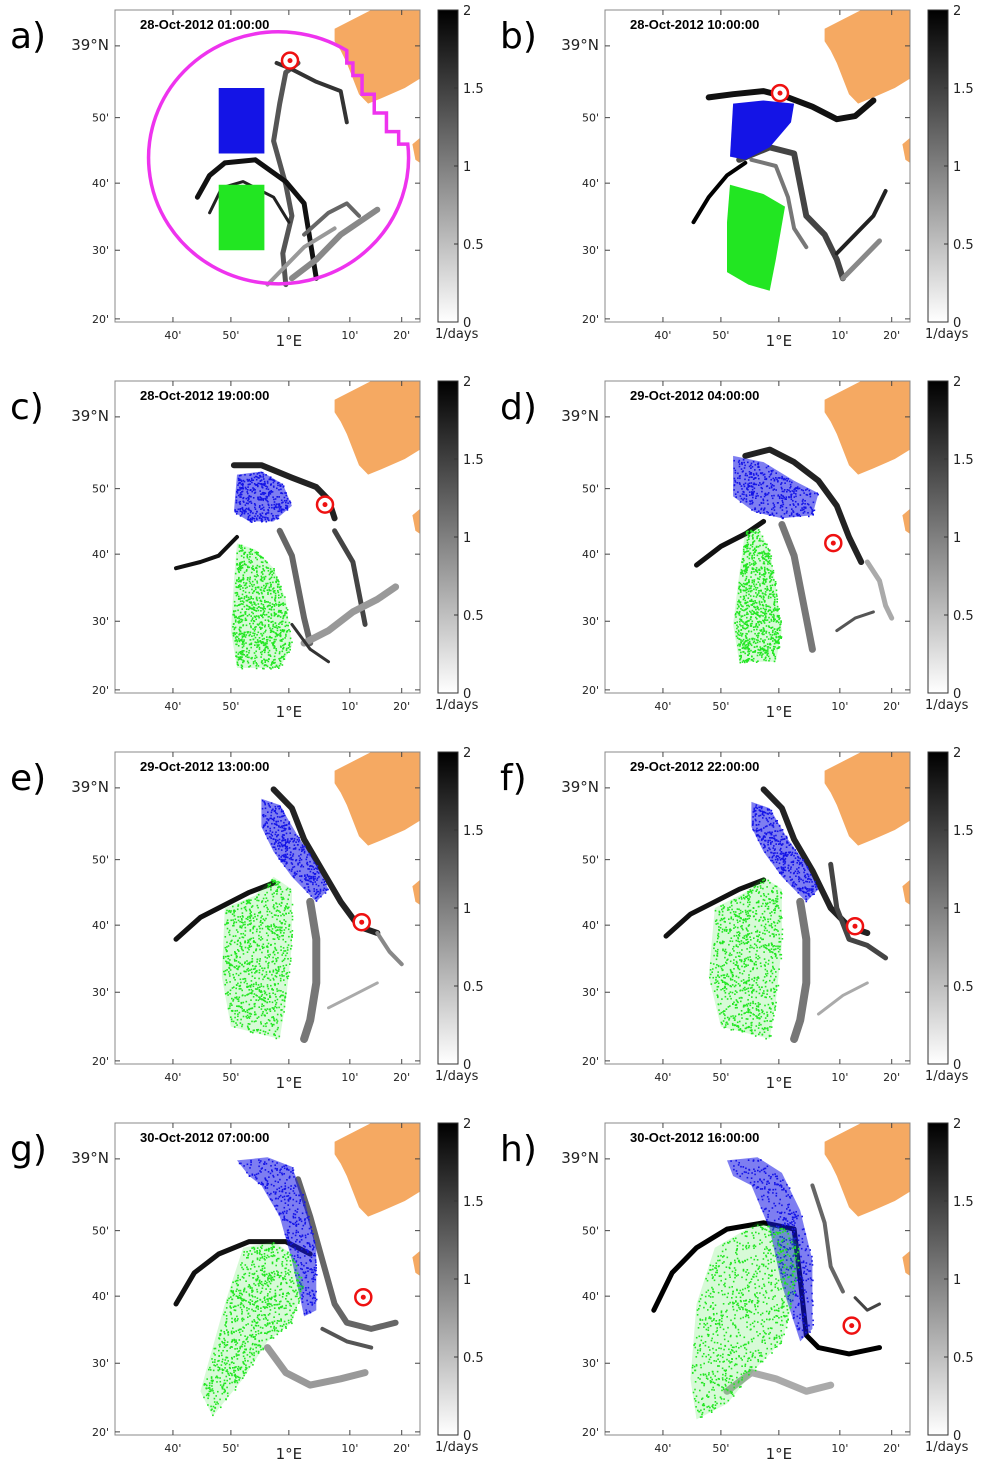  What do you see at coordinates (204, 1137) in the screenshot?
I see `timestamp-label: 30-Oct-2012 07:00:00` at bounding box center [204, 1137].